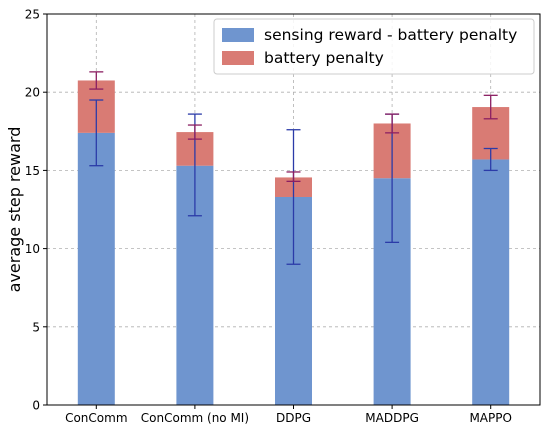 The height and width of the screenshot is (426, 550). What do you see at coordinates (36, 406) in the screenshot?
I see `y-tick-label: 0` at bounding box center [36, 406].